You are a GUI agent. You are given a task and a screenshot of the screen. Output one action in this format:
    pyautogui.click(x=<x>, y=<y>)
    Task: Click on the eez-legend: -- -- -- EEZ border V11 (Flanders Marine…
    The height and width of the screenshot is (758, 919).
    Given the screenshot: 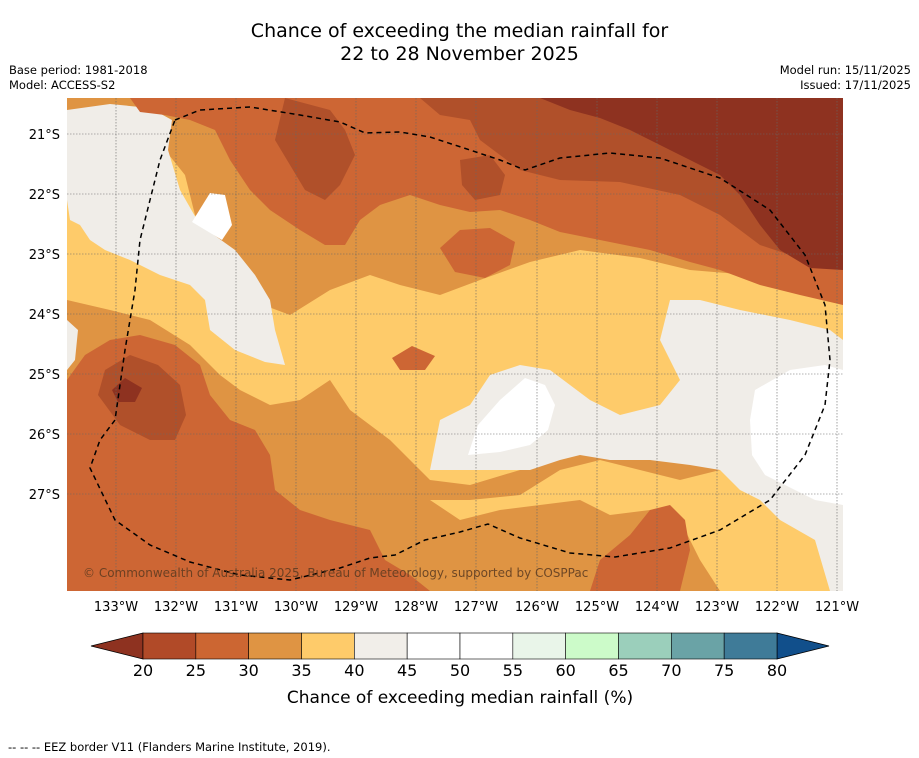 What is the action you would take?
    pyautogui.click(x=169, y=747)
    